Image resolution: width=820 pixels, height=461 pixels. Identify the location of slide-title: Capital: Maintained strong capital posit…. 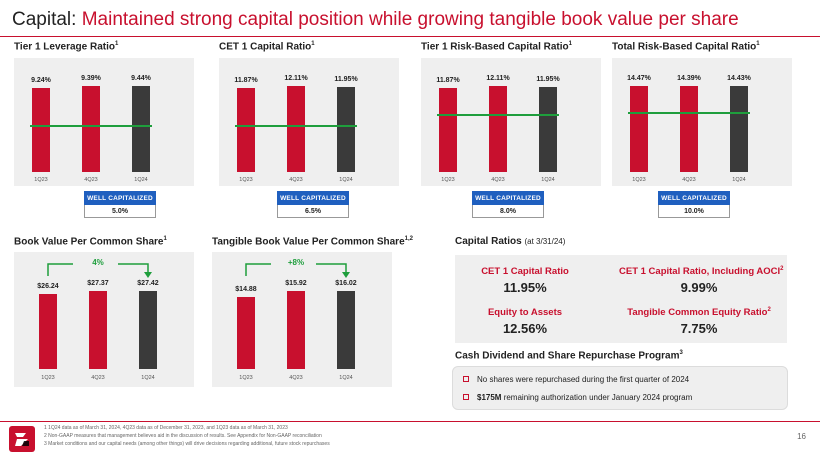
(375, 20).